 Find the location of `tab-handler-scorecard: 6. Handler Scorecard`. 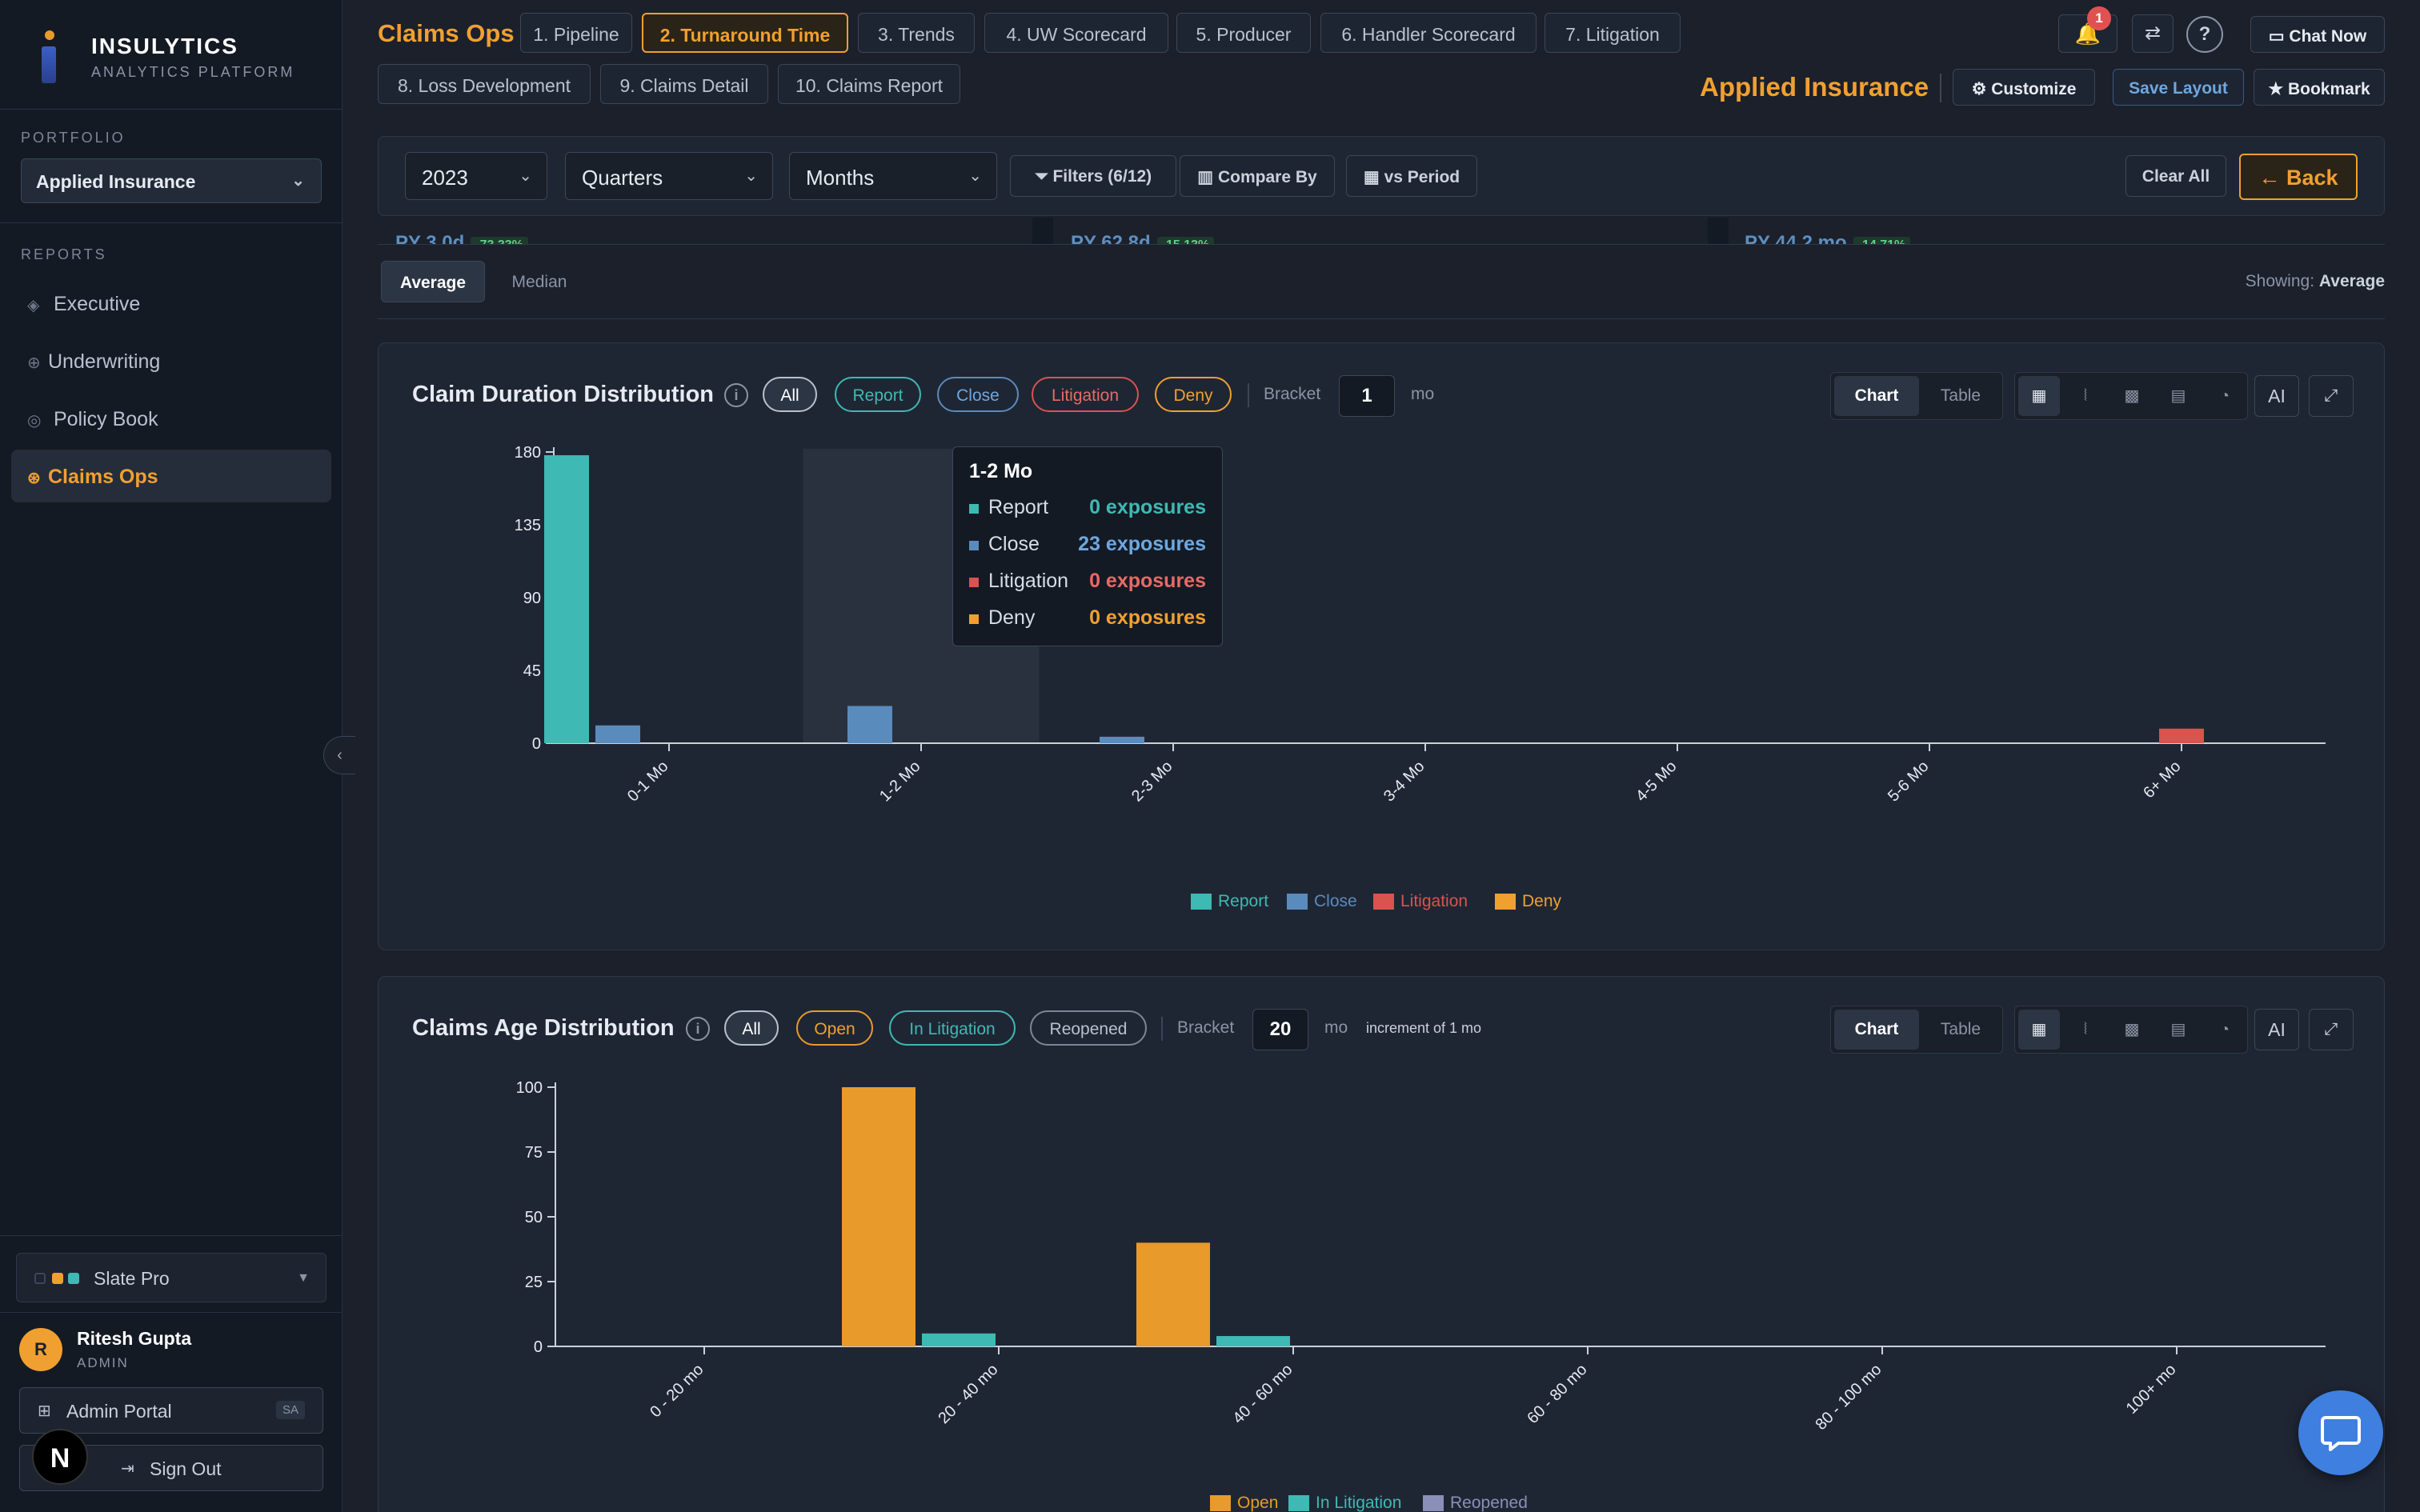

tab-handler-scorecard: 6. Handler Scorecard is located at coordinates (1428, 33).